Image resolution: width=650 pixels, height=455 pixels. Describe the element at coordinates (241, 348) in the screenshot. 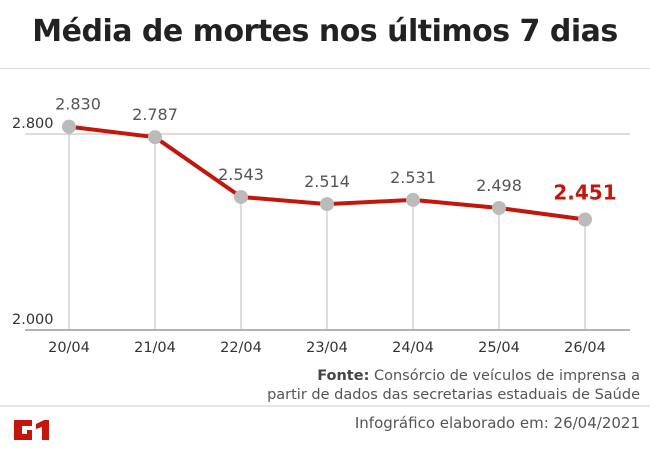

I see `x-tick-label: 22/04` at that location.